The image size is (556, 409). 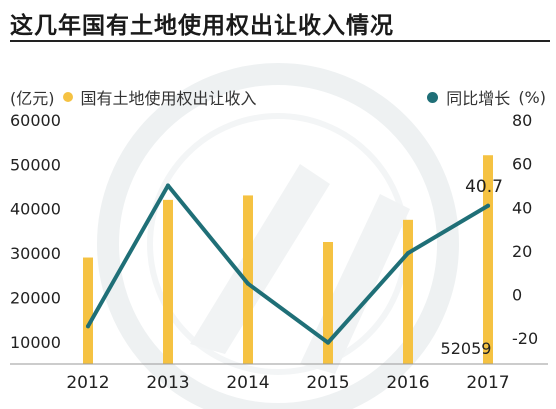 I want to click on title-bar: 这几年国有土地使用权出让收入情况, so click(x=278, y=22).